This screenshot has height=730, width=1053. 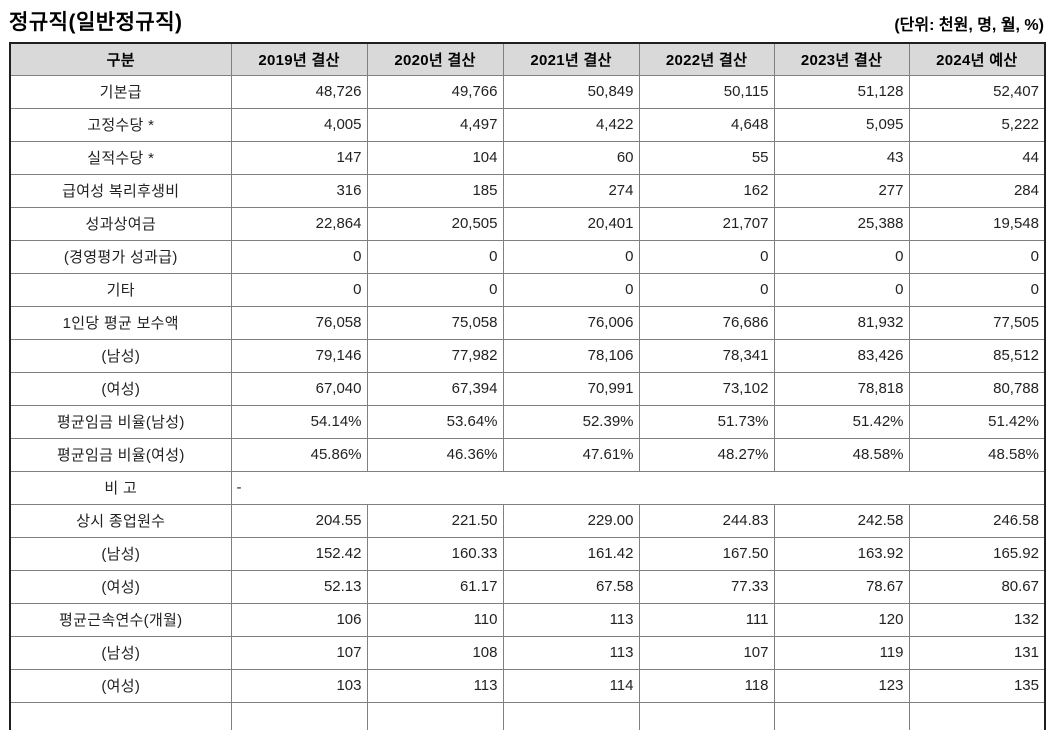 What do you see at coordinates (571, 685) in the screenshot?
I see `table-cell: 114` at bounding box center [571, 685].